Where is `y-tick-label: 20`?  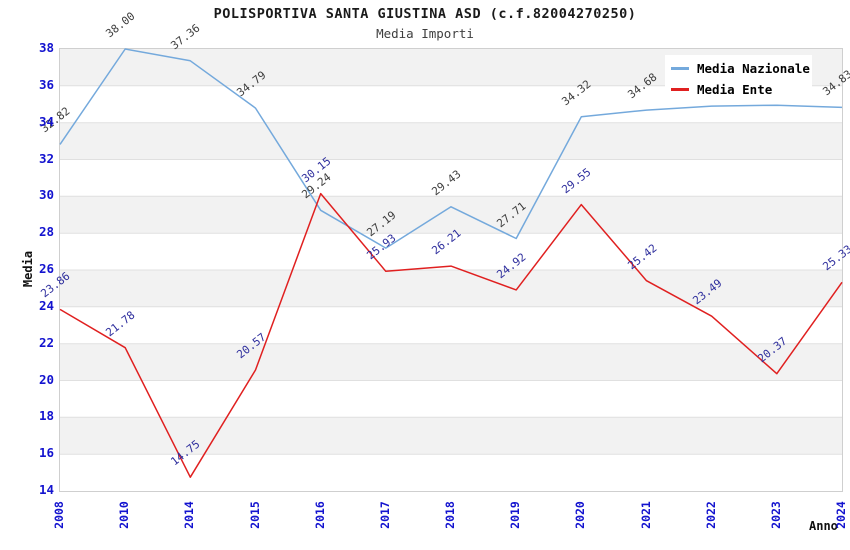 y-tick-label: 20 is located at coordinates (46, 379).